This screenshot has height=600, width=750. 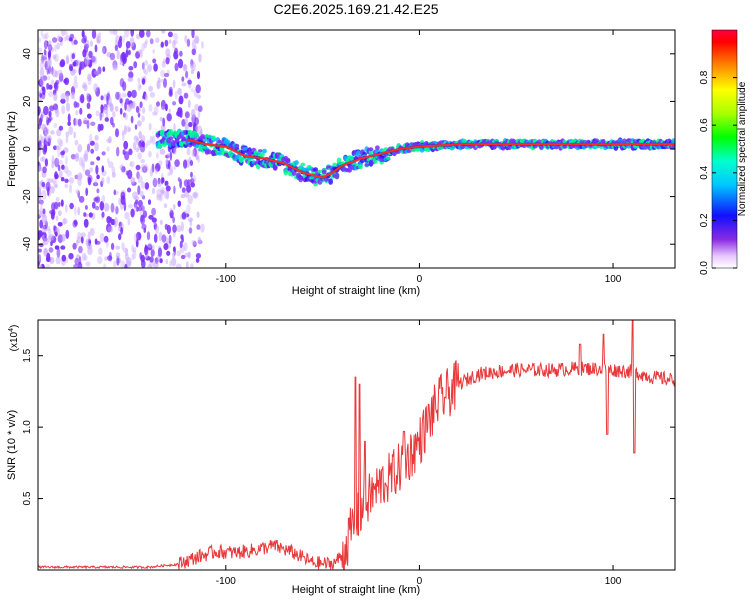 What do you see at coordinates (27, 427) in the screenshot?
I see `snr-ytick-label: 1.0` at bounding box center [27, 427].